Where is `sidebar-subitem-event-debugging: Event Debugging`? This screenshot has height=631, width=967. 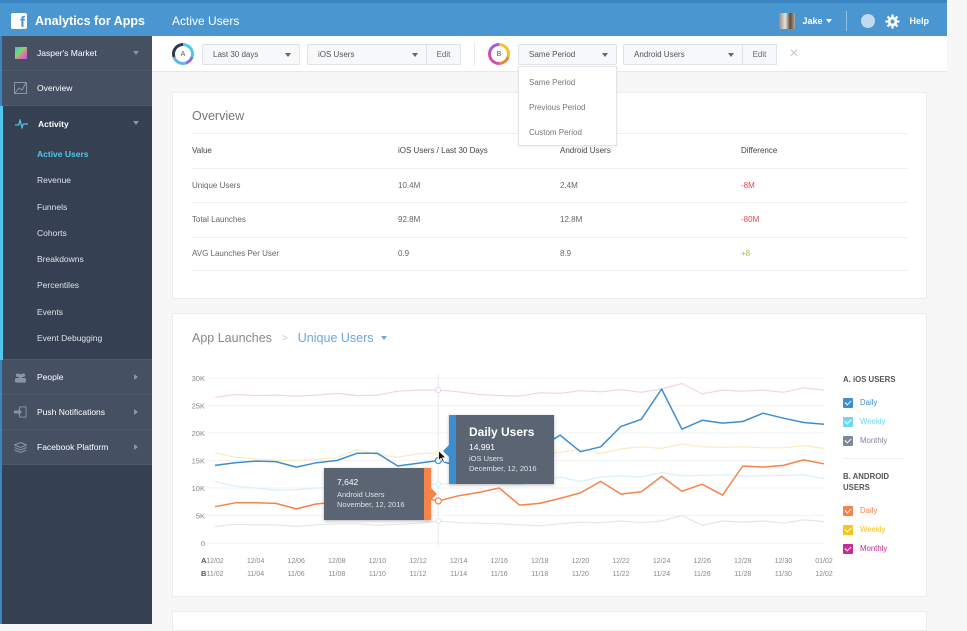
sidebar-subitem-event-debugging: Event Debugging is located at coordinates (70, 338).